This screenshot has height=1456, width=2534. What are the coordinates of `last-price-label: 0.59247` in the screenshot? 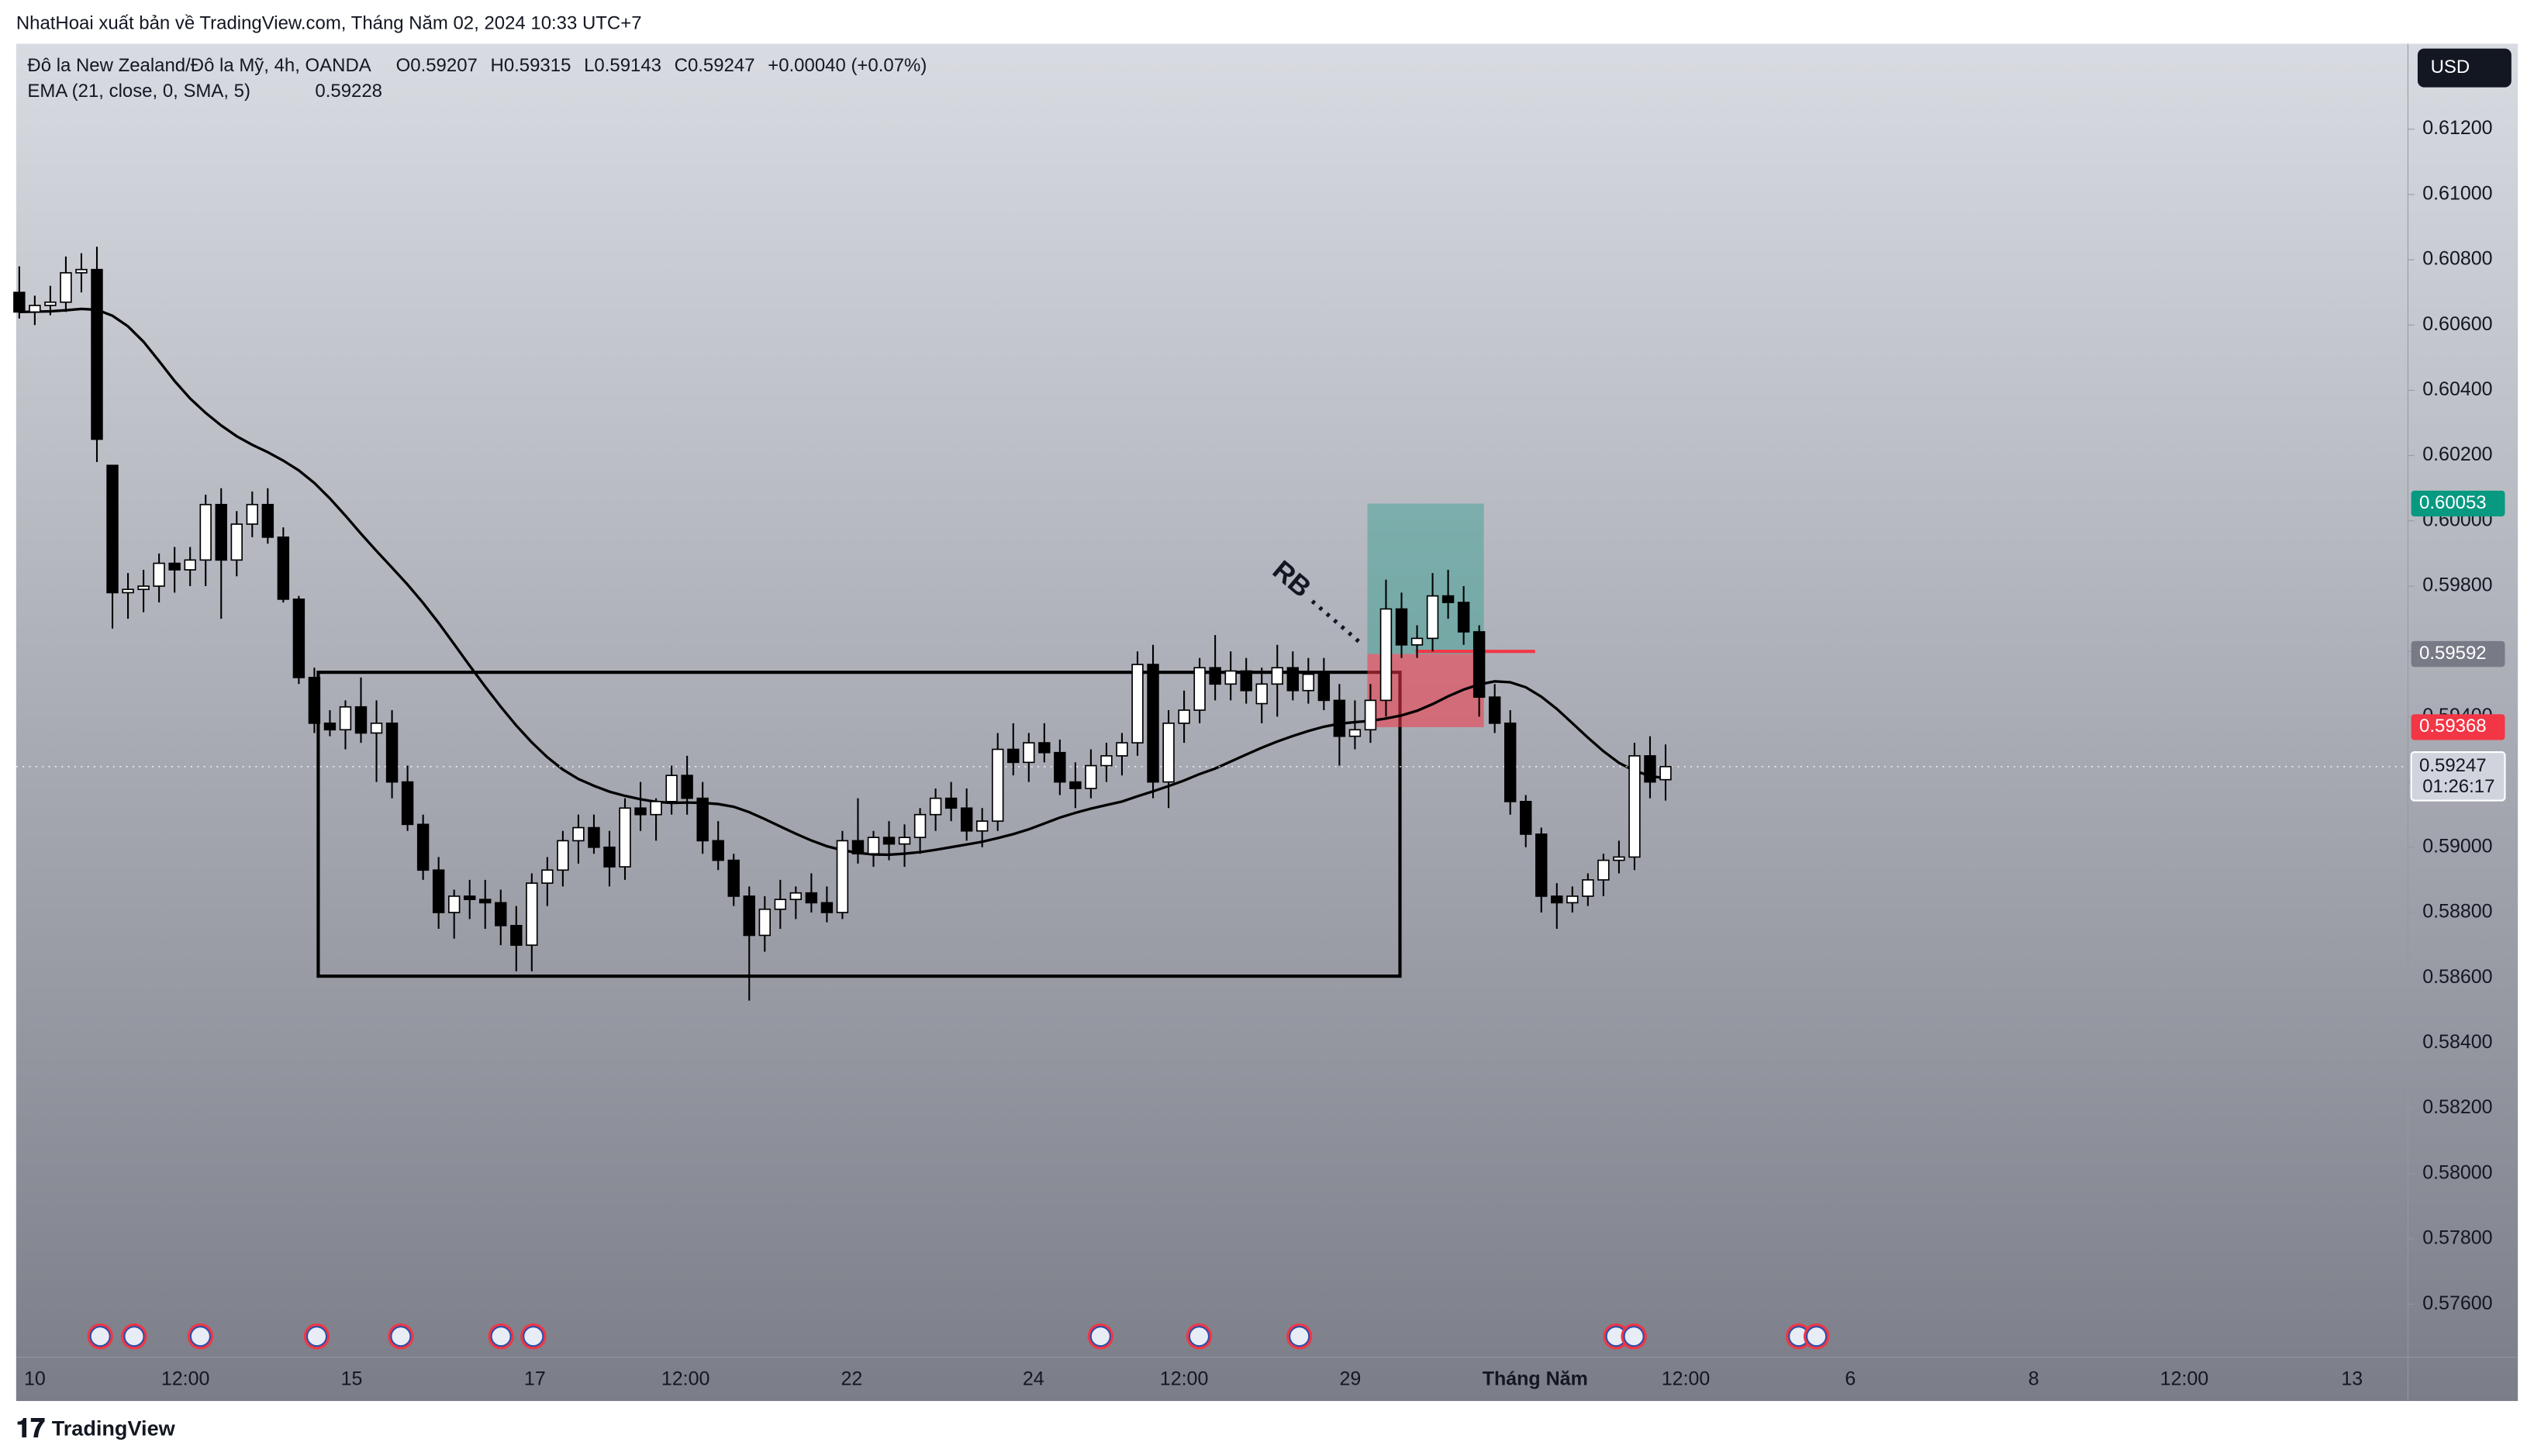 It's located at (2453, 766).